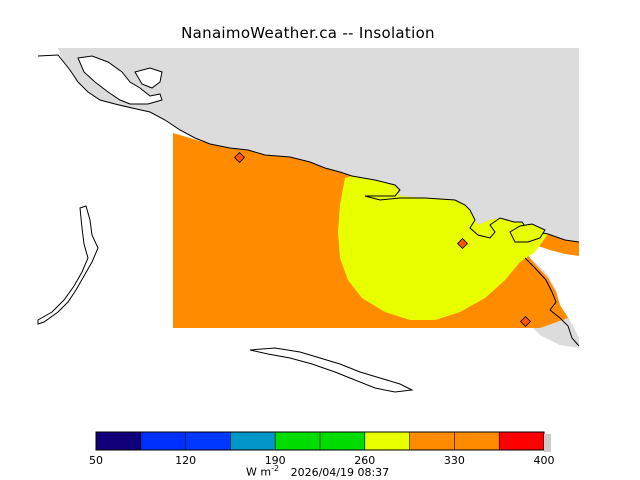 The width and height of the screenshot is (640, 480). I want to click on colorbar-footer: W m-2 2026/04/19 08:37, so click(317, 471).